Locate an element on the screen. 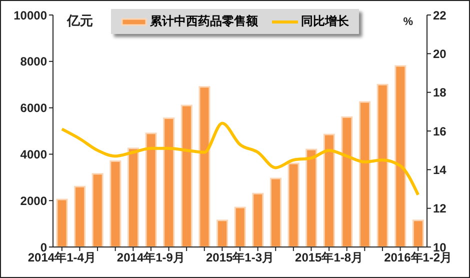 The height and width of the screenshot is (278, 470). y-tick-label: 2000 is located at coordinates (34, 201).